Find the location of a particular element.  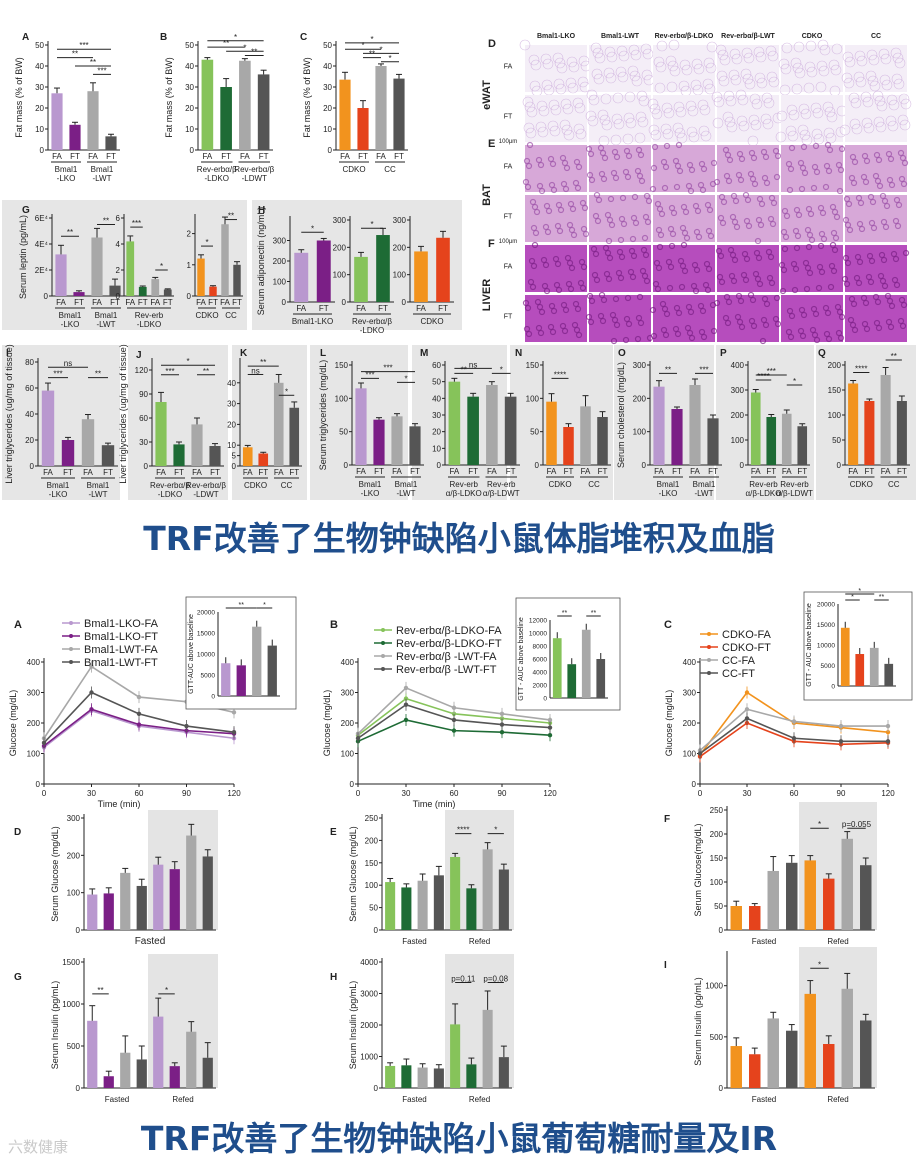

y-tick-label: 250 is located at coordinates (372, 818).